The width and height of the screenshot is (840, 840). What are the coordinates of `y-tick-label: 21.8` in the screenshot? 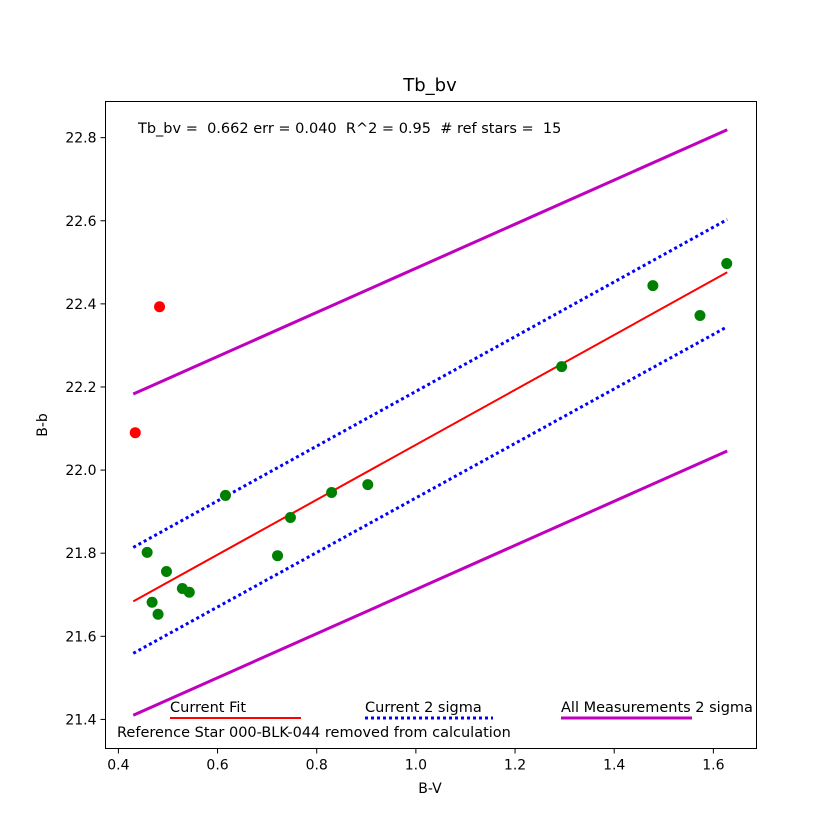 It's located at (80, 554).